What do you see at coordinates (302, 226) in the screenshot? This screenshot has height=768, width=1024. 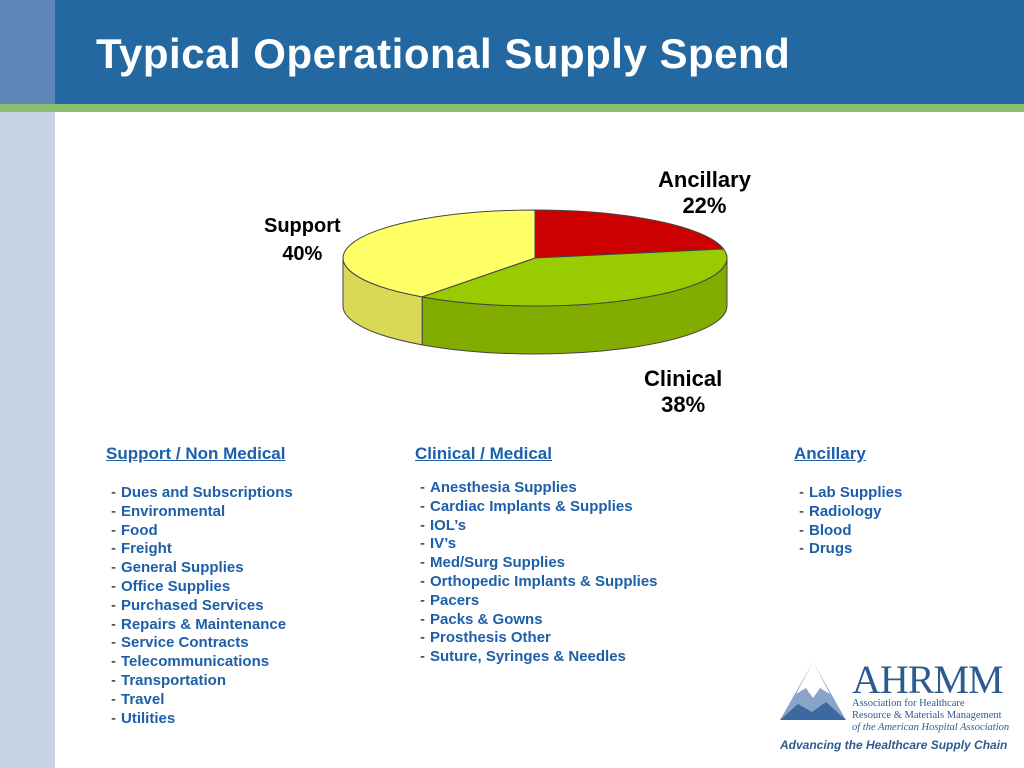 I see `slice-label-support-name: Support` at bounding box center [302, 226].